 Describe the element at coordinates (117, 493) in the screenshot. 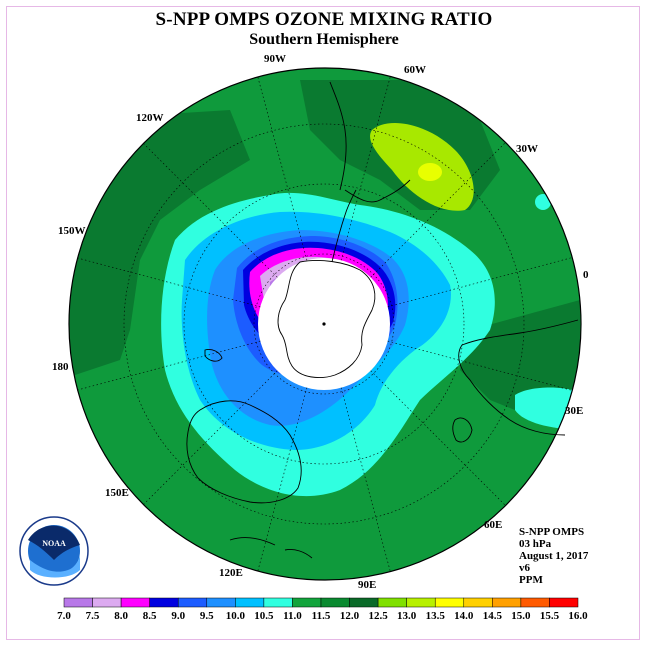

I see `lon-label-150e: 150E` at that location.